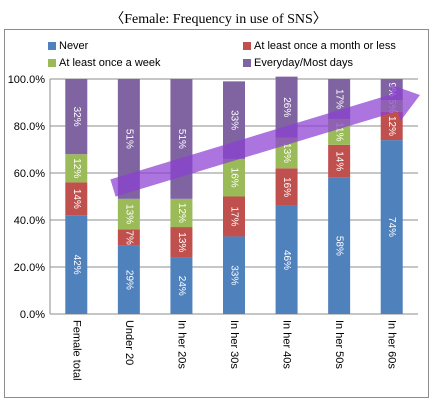  Describe the element at coordinates (29, 221) in the screenshot. I see `y-tick-label: 40.0%` at that location.